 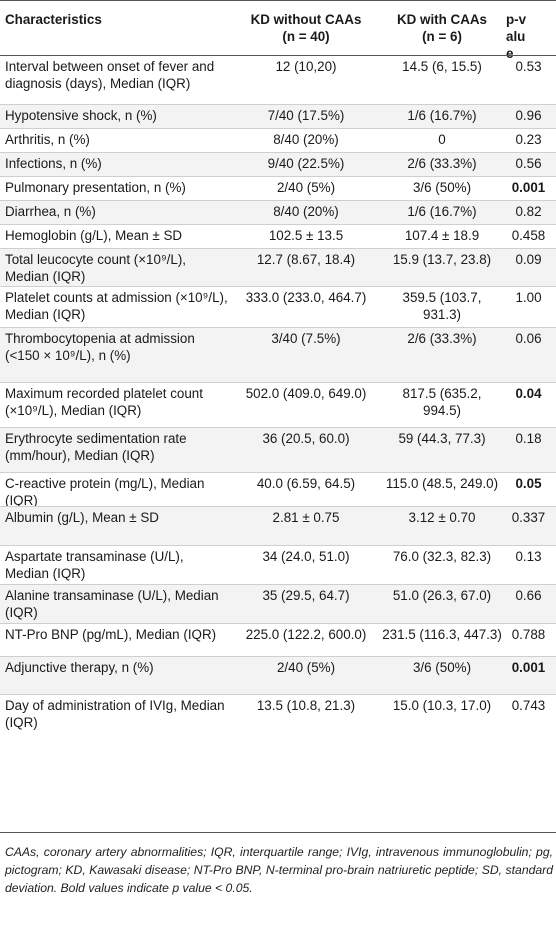 I want to click on kd-with-caas-cell: 14.5 (6, 15.5), so click(x=442, y=66).